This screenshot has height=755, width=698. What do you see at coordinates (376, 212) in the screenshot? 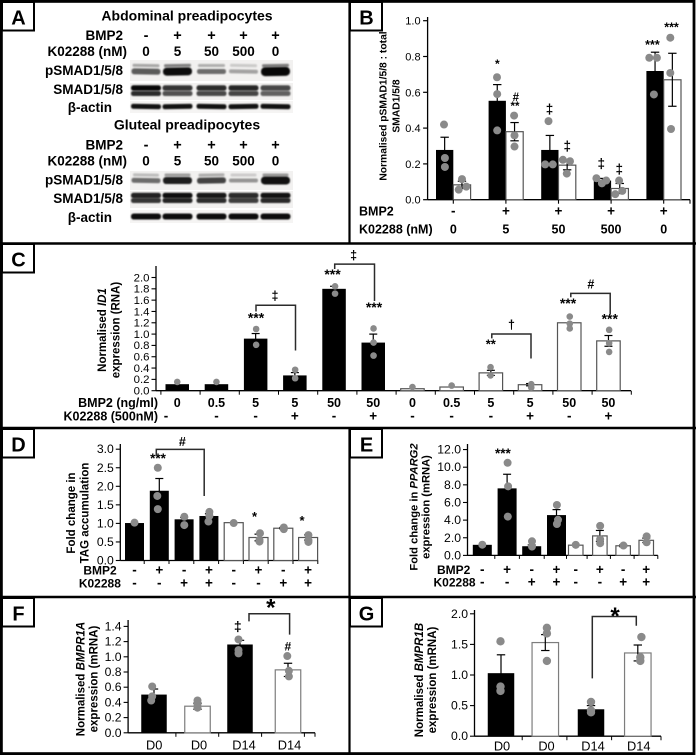
I see `svg-text: BMP2` at bounding box center [376, 212].